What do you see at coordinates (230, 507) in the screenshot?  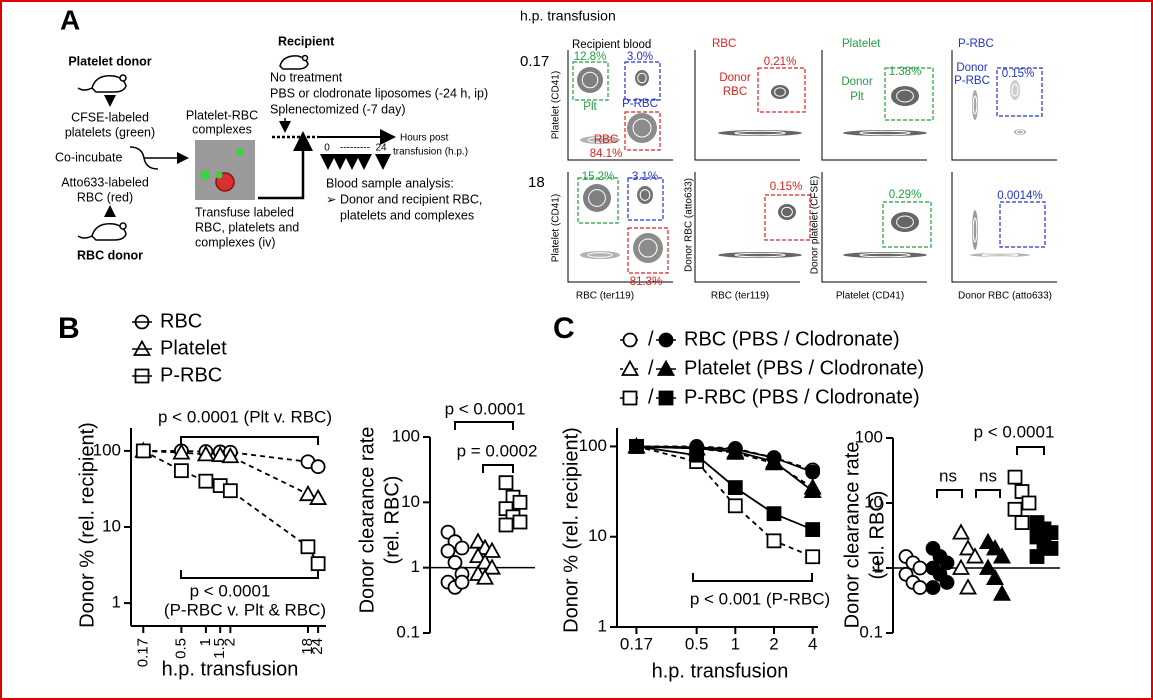 I see `series-line` at bounding box center [230, 507].